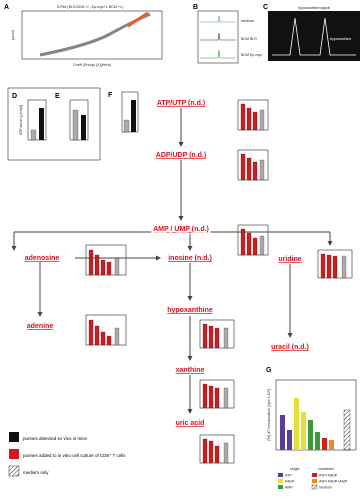 This screenshot has width=363, height=500. Describe the element at coordinates (55, 438) in the screenshot. I see `legend-label: purines detected ex vivo in mice` at that location.